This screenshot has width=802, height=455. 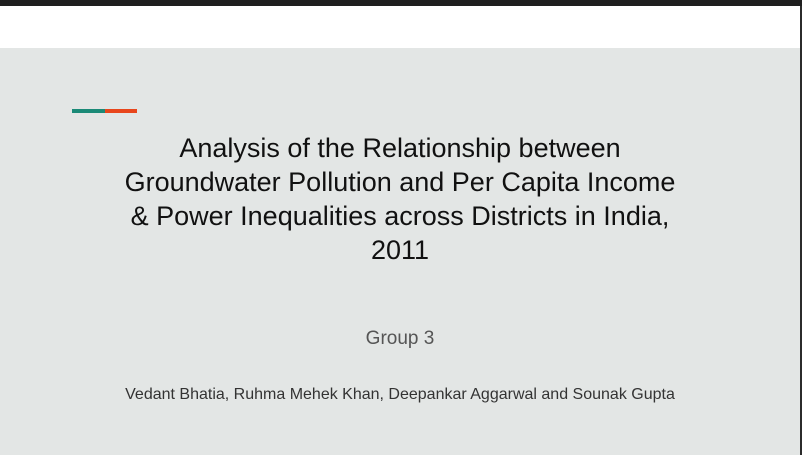 I want to click on window-top-bar, so click(x=401, y=3).